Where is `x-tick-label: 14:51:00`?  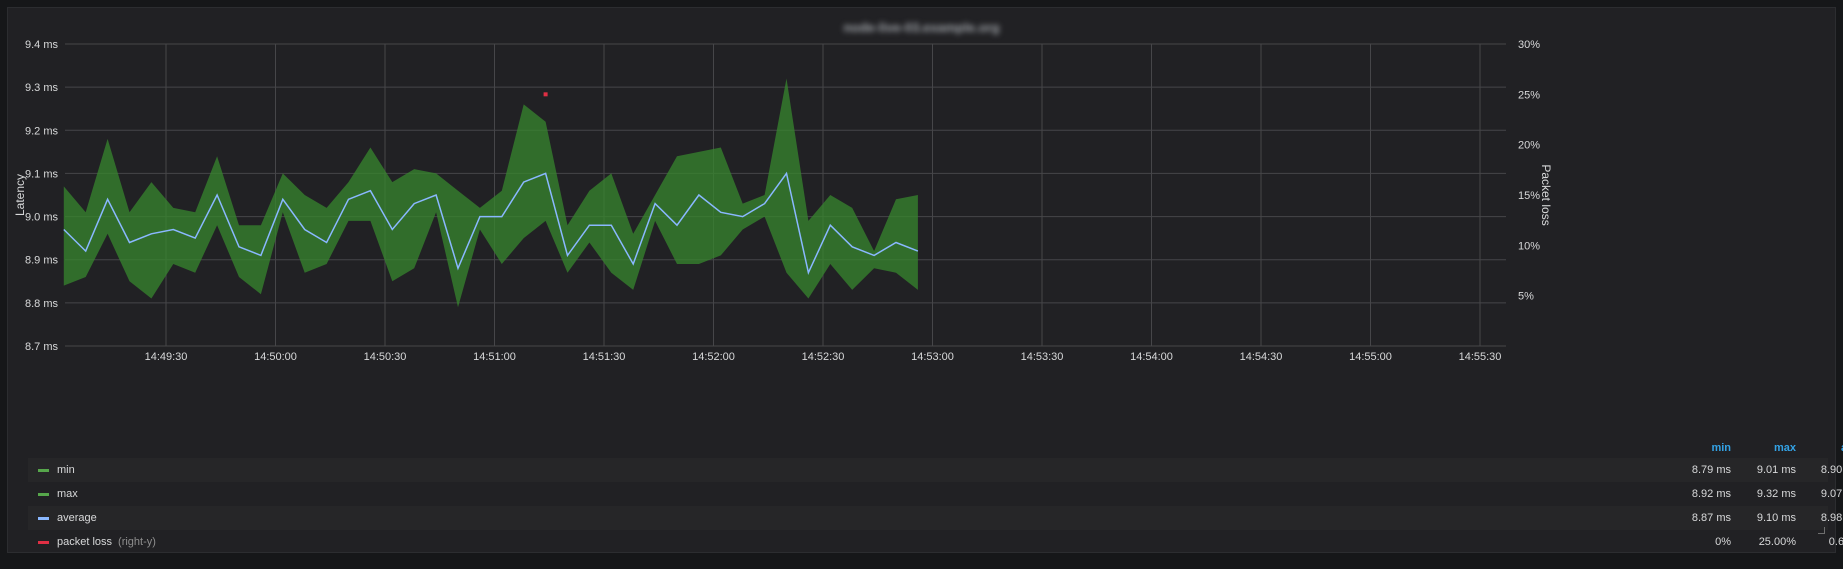
x-tick-label: 14:51:00 is located at coordinates (494, 357).